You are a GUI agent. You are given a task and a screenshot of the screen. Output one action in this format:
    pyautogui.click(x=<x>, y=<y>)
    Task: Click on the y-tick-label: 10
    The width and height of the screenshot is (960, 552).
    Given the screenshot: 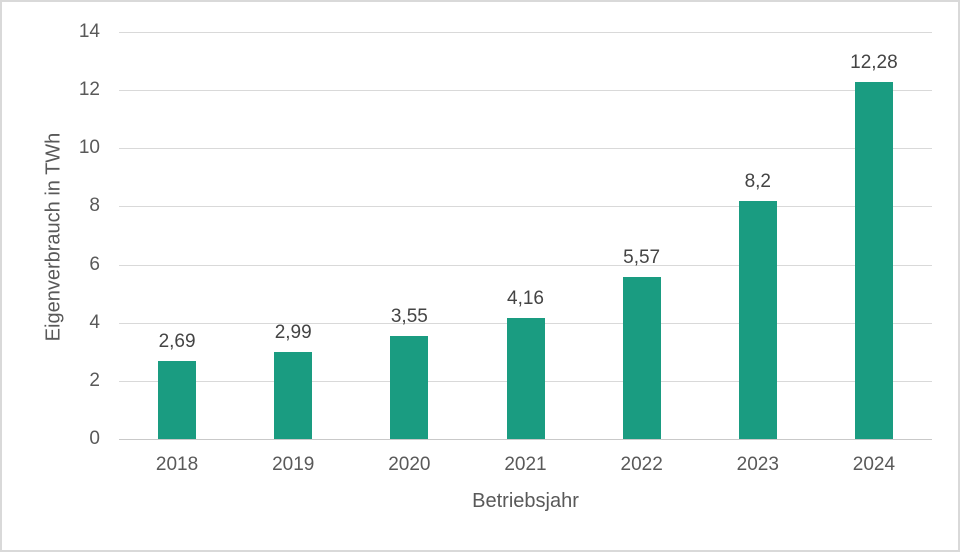 What is the action you would take?
    pyautogui.click(x=89, y=148)
    